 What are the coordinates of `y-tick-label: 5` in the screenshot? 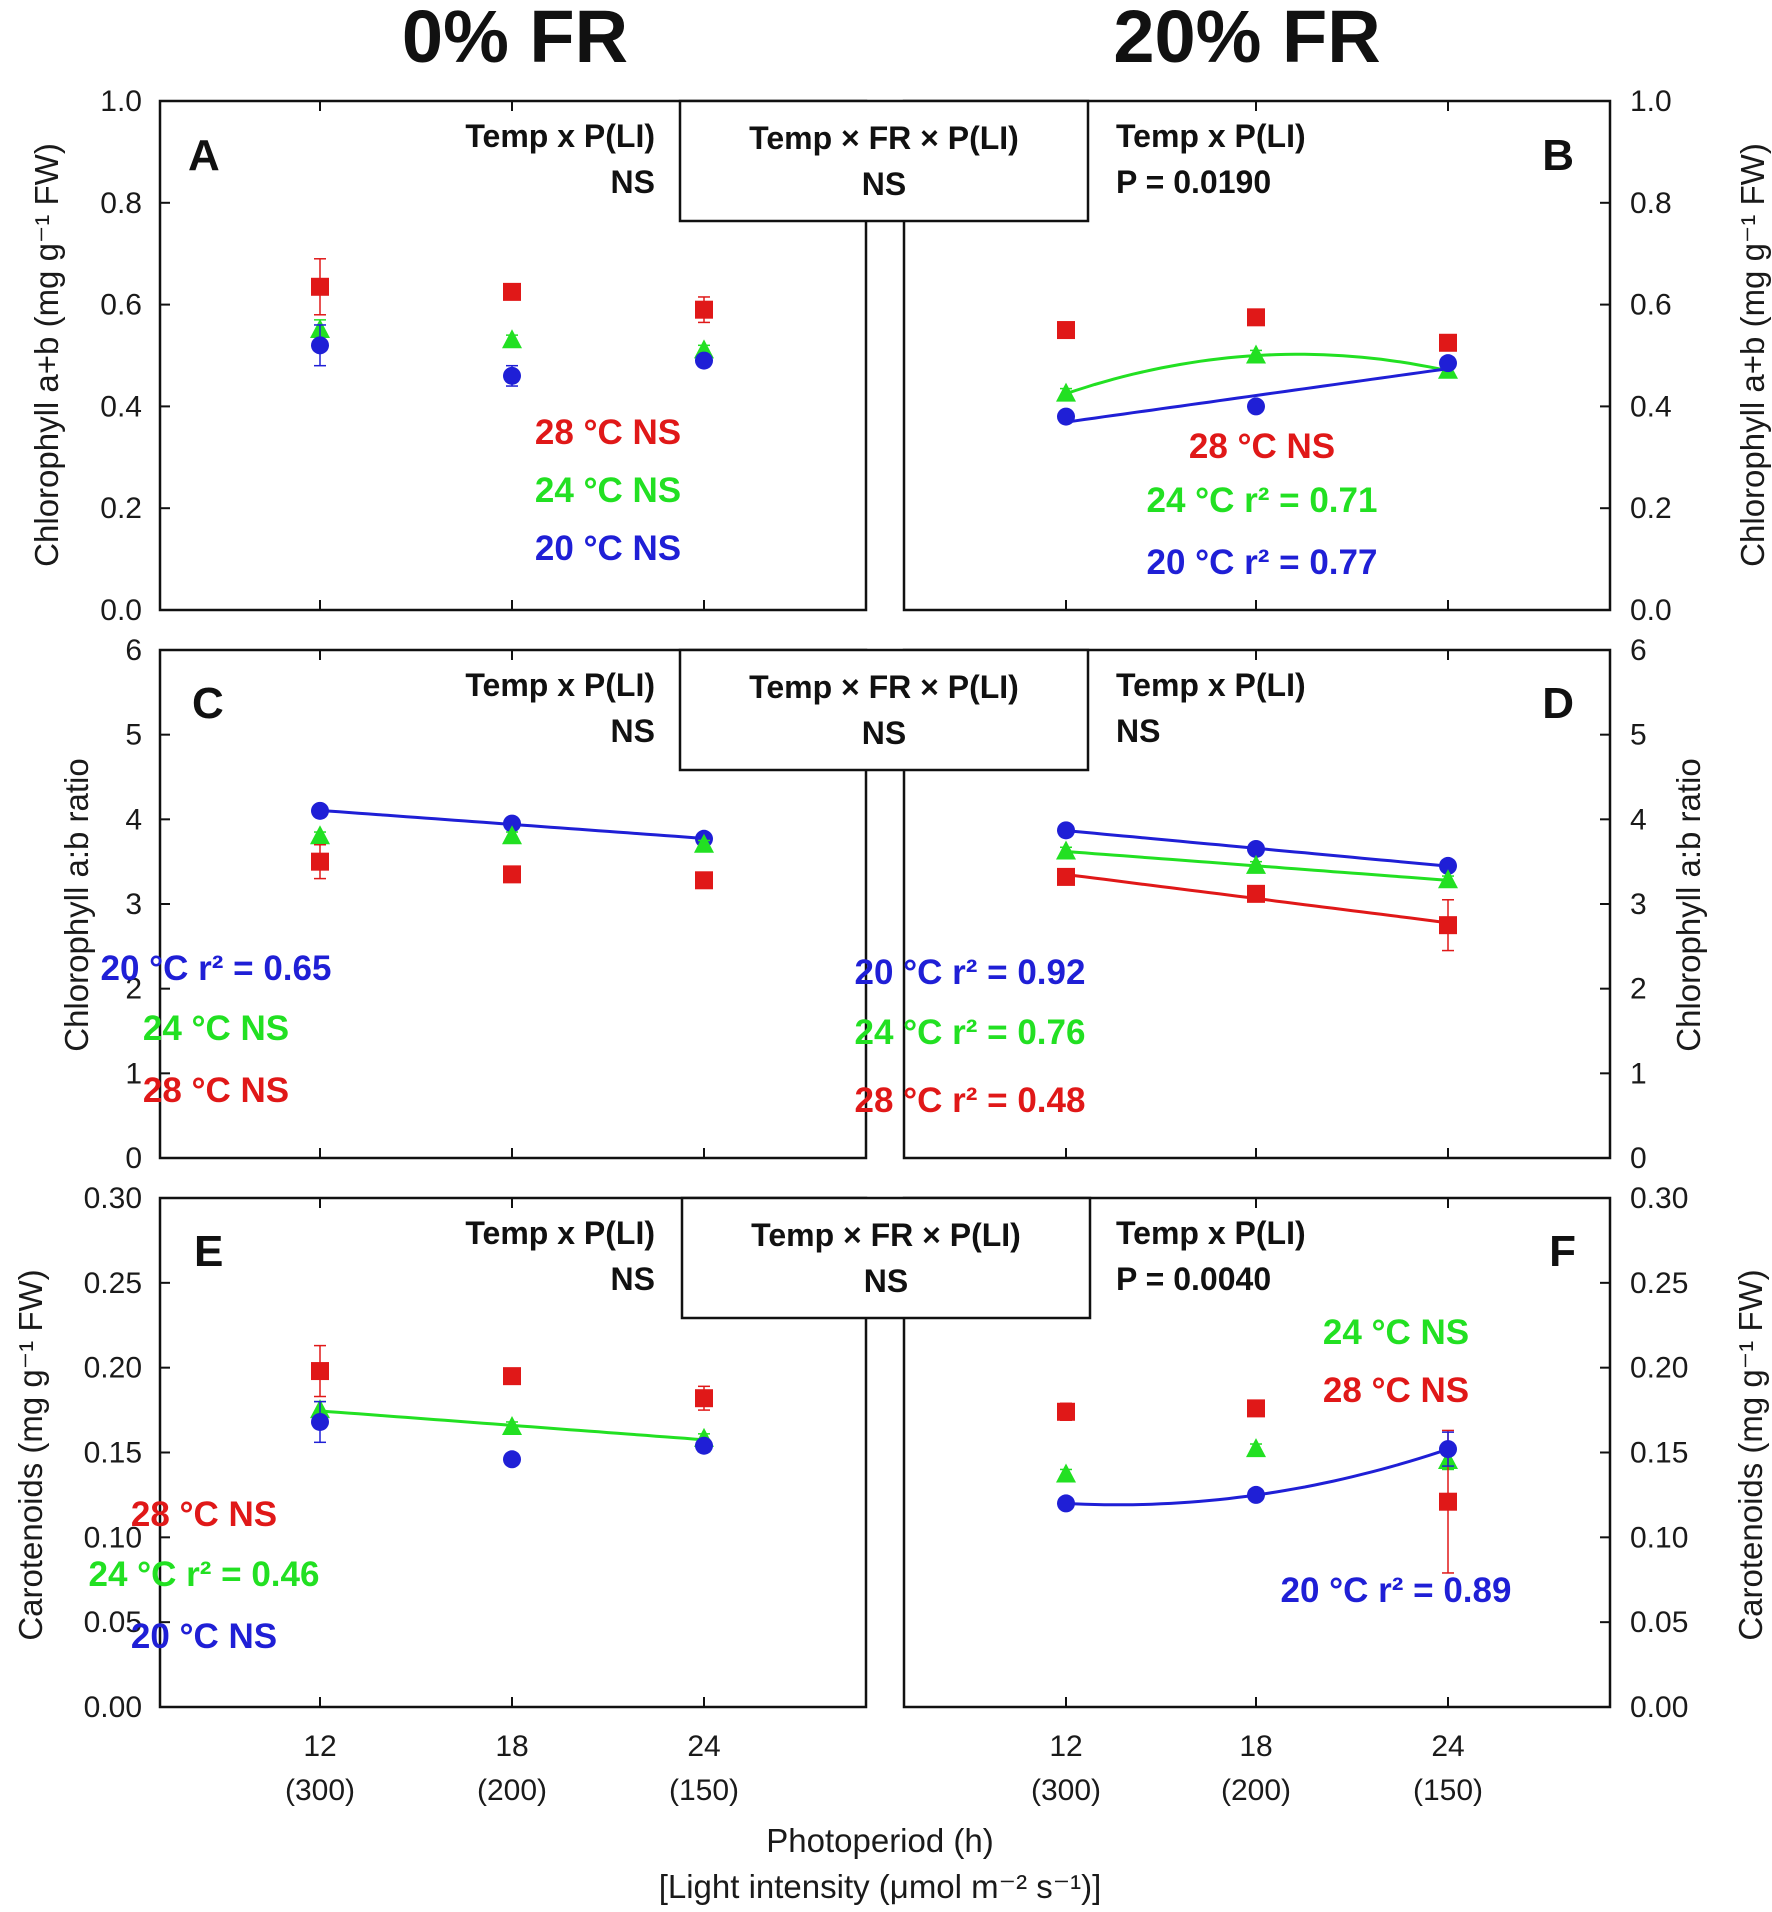 It's located at (133, 735).